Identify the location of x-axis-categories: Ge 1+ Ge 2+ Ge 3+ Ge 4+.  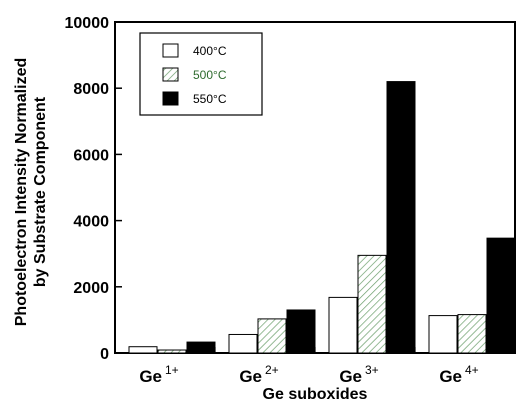
(308, 374).